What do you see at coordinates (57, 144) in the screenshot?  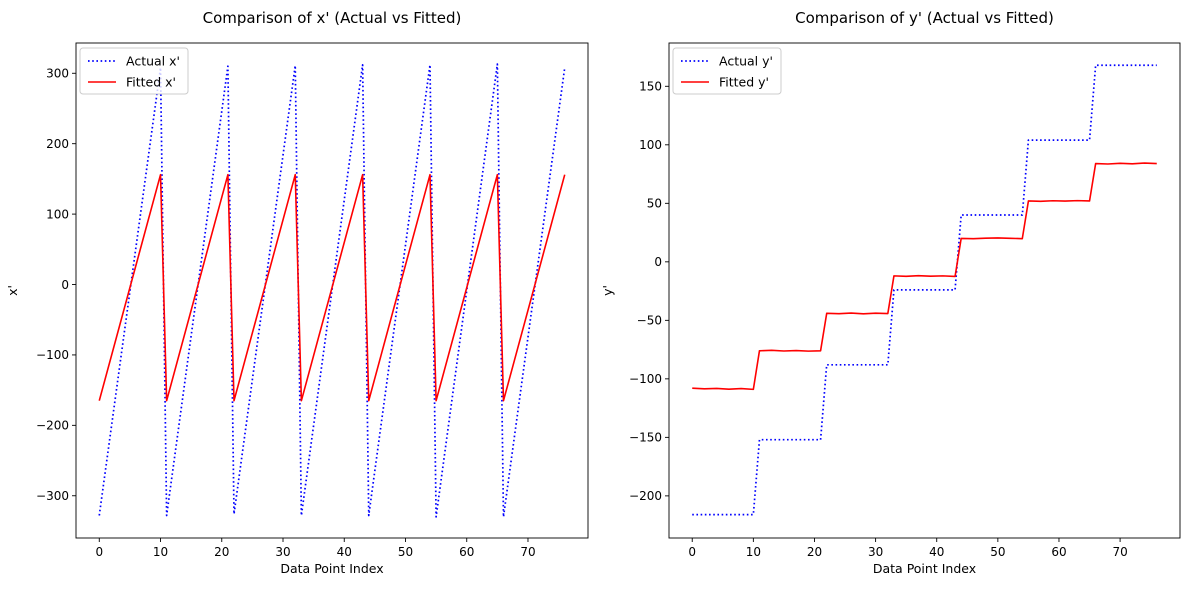 I see `y-tick-label: 200` at bounding box center [57, 144].